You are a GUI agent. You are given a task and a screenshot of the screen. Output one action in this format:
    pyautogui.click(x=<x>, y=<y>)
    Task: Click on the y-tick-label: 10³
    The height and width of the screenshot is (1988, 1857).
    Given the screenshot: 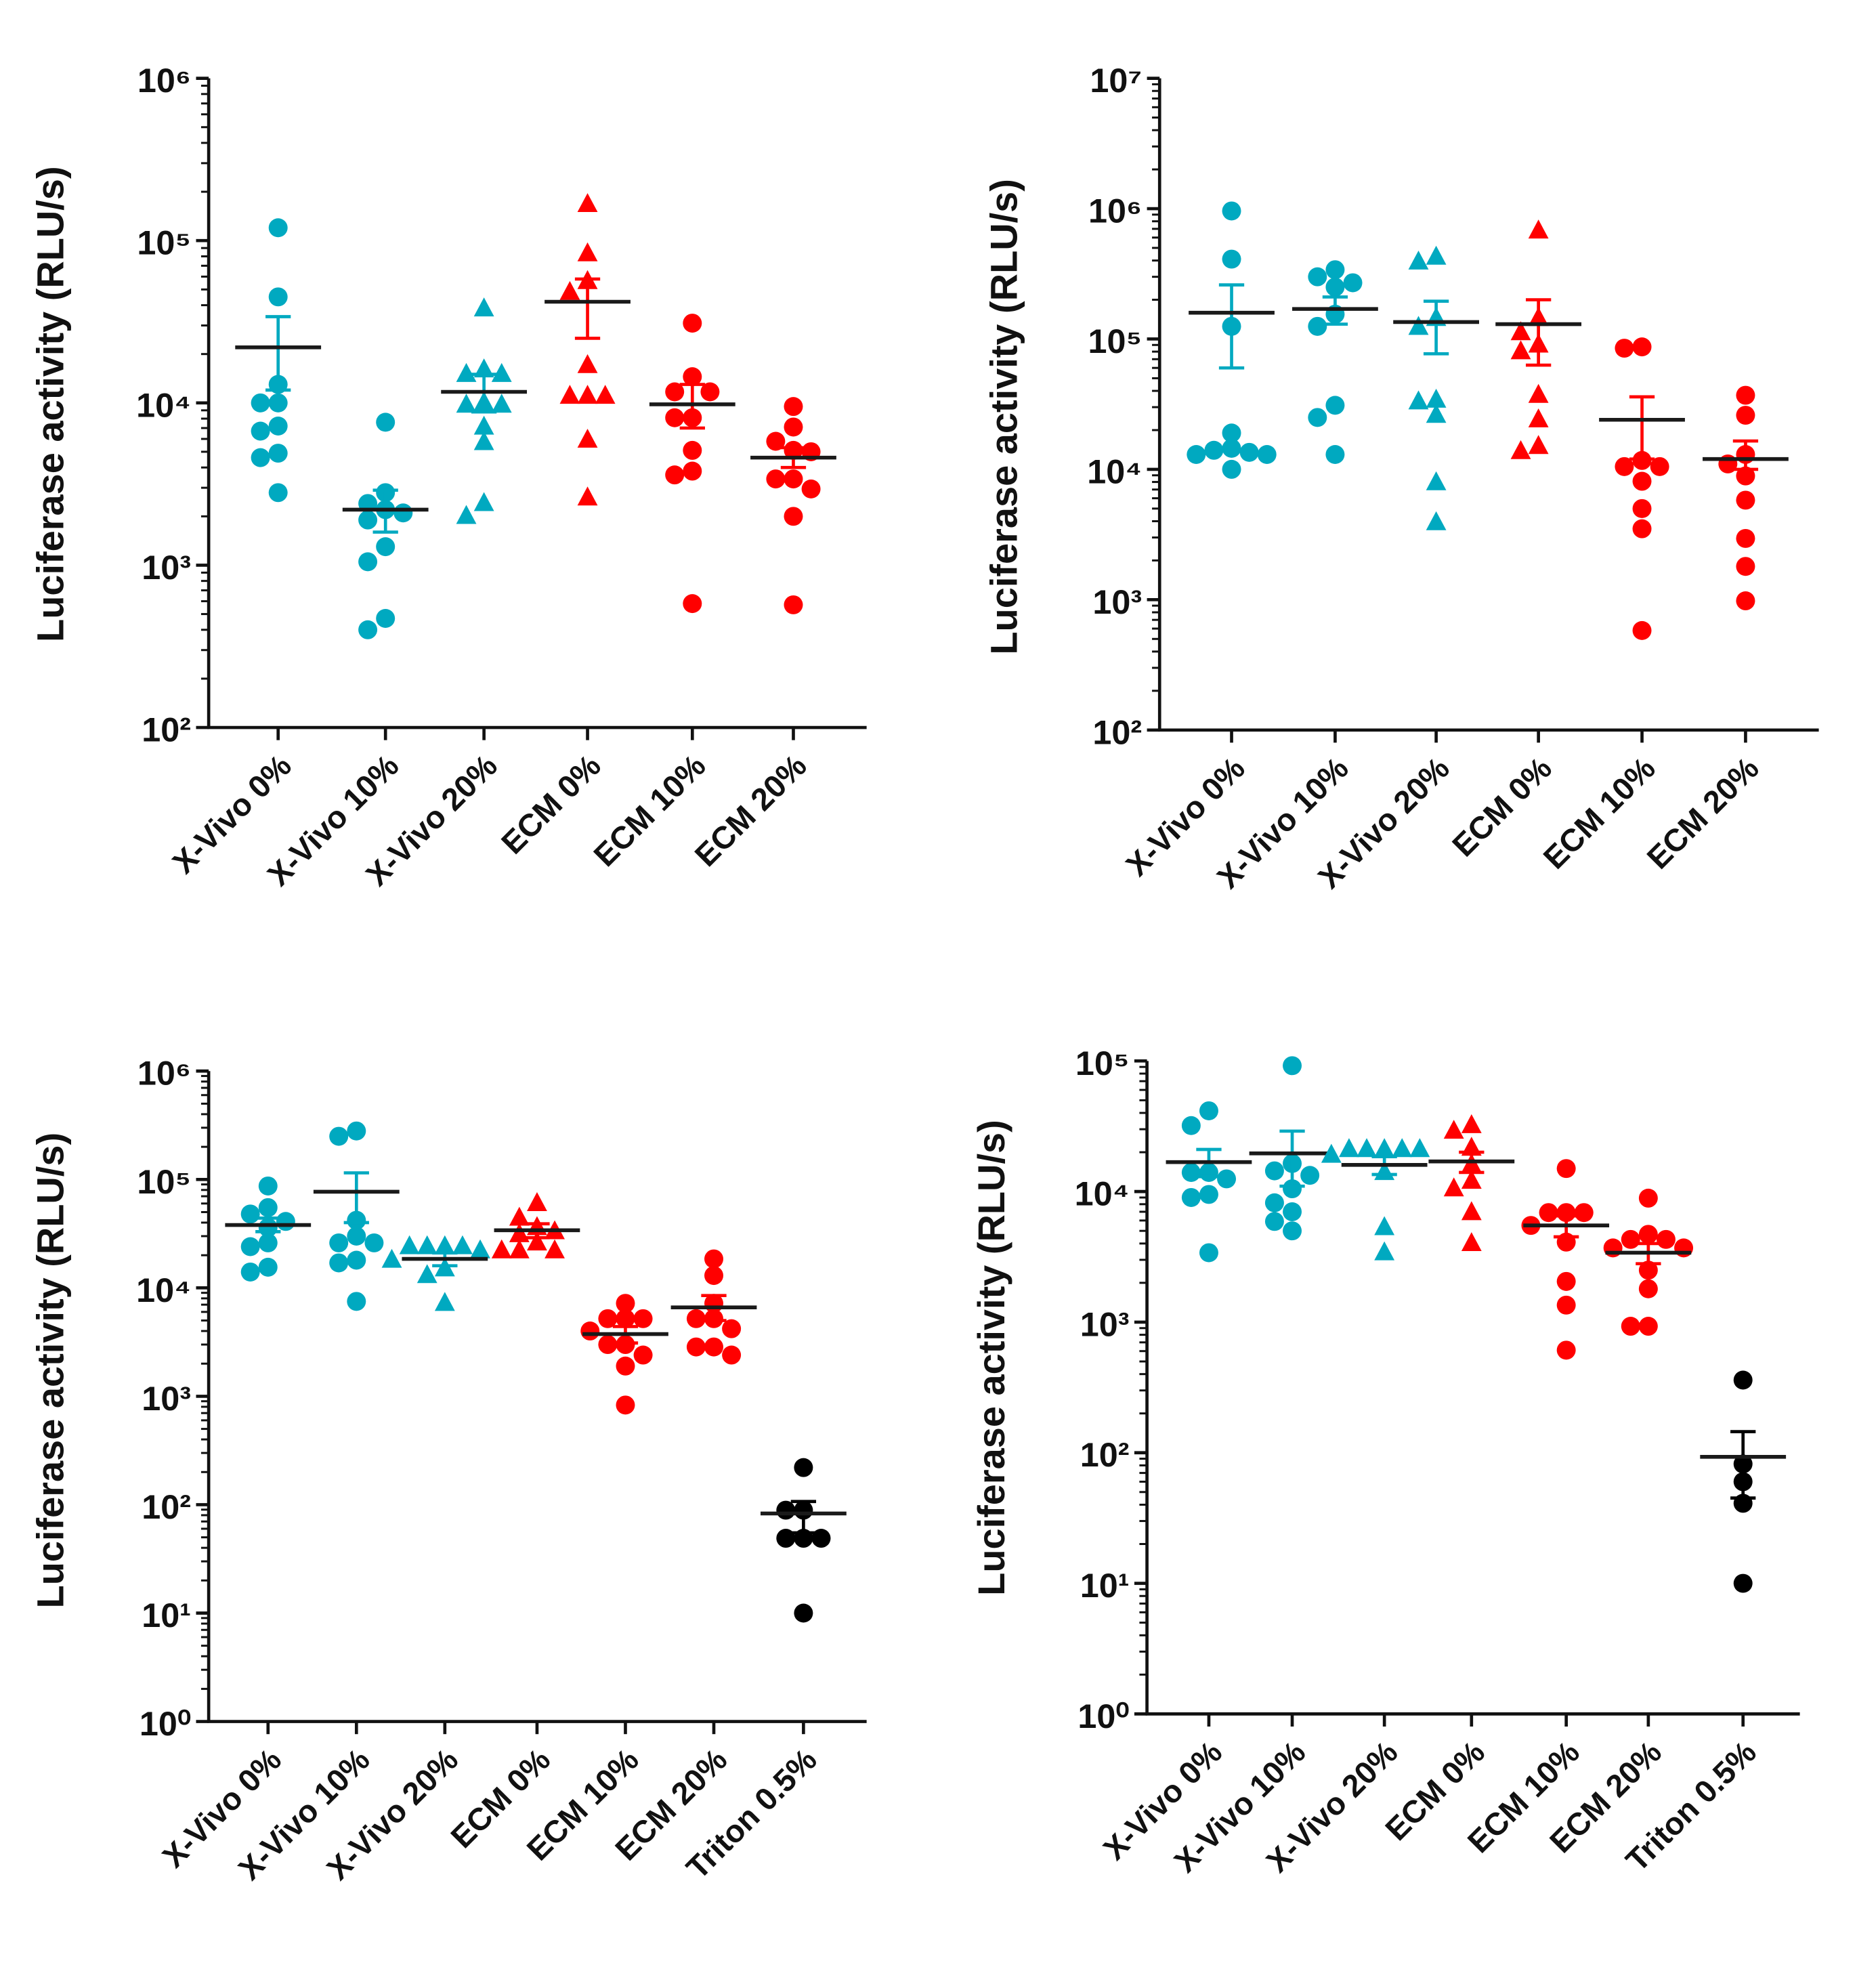 What is the action you would take?
    pyautogui.click(x=166, y=567)
    